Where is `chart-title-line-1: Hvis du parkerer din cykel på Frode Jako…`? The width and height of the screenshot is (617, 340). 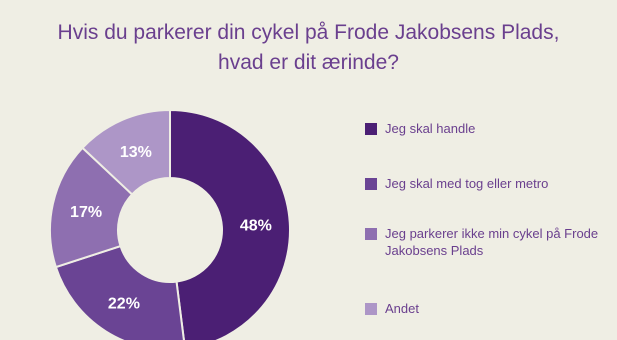 chart-title-line-1: Hvis du parkerer din cykel på Frode Jako… is located at coordinates (308, 32).